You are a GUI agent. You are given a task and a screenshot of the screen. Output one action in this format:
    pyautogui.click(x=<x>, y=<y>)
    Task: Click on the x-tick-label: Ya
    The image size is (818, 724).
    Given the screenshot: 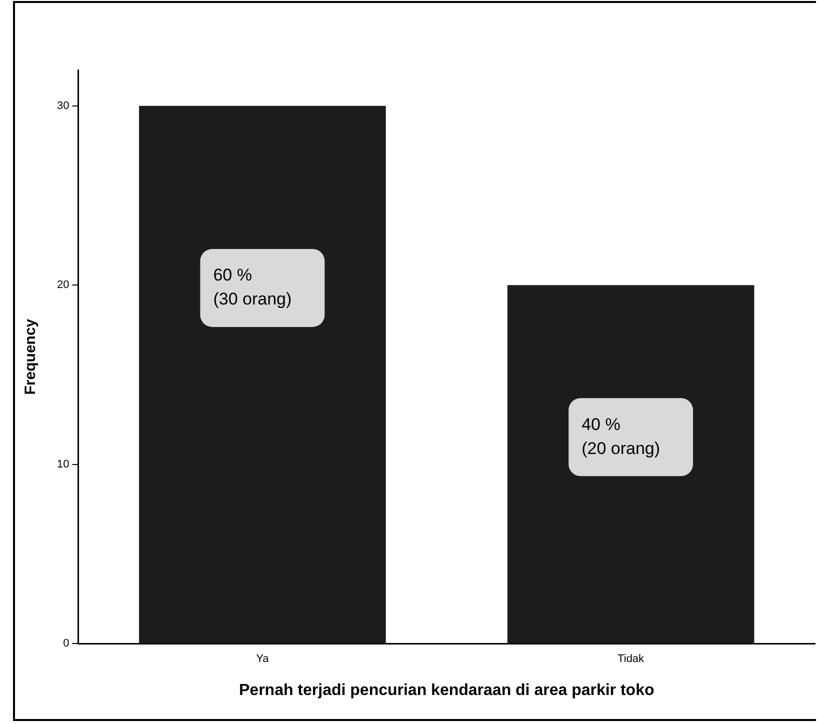 What is the action you would take?
    pyautogui.click(x=263, y=659)
    